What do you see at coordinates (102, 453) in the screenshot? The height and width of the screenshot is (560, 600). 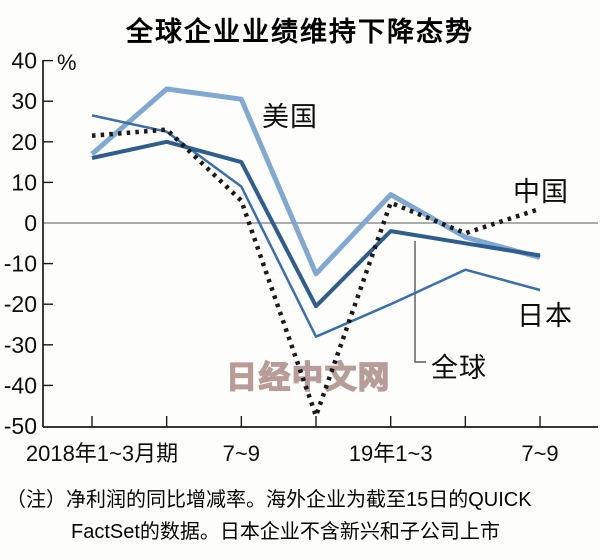 I see `x-axis-tick-label: 2018年1~3月期` at bounding box center [102, 453].